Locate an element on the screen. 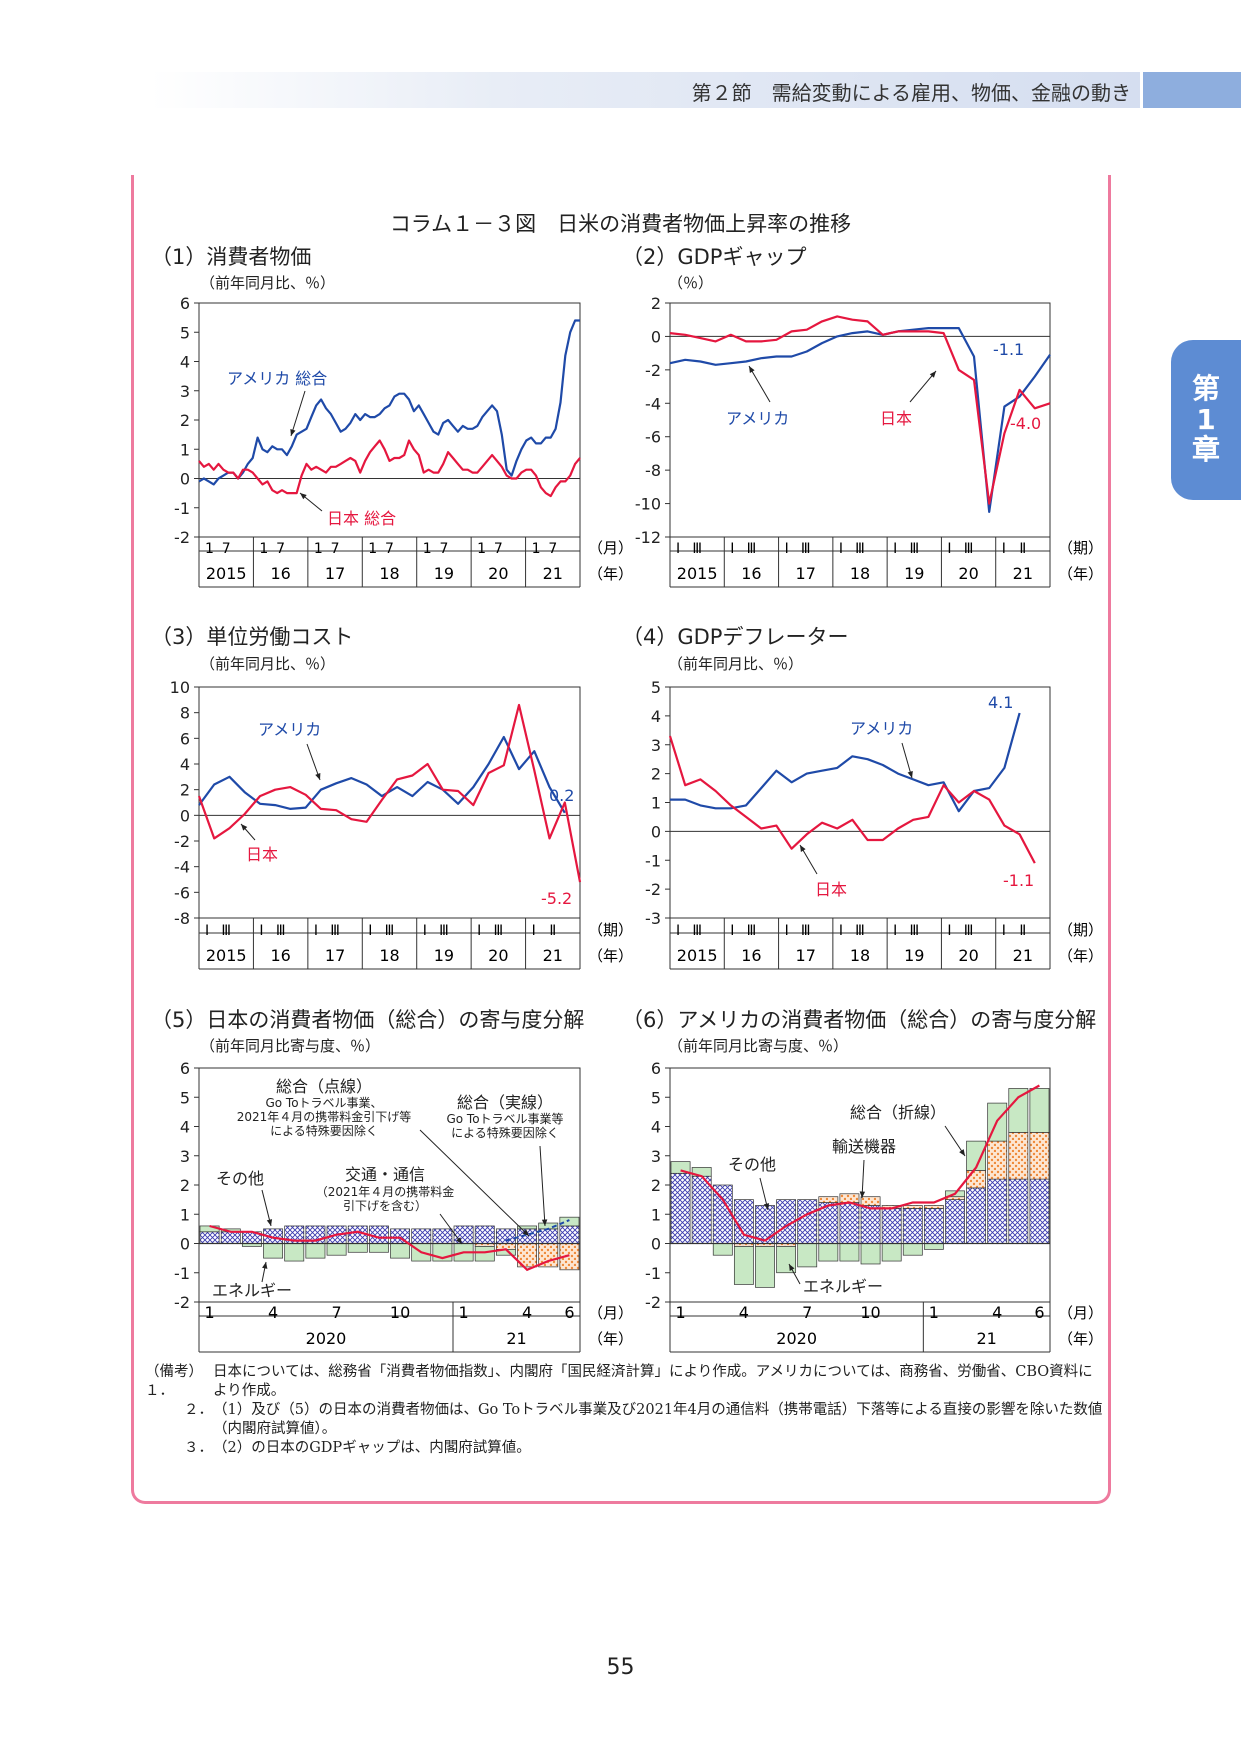  p5-annot-solid-l2: による特殊要因除く is located at coordinates (505, 1132).